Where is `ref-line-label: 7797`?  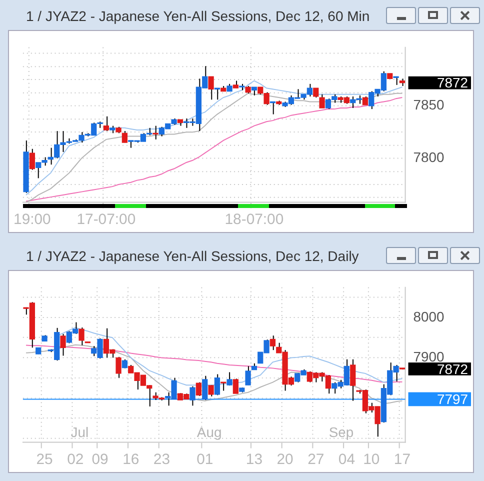 ref-line-label: 7797 is located at coordinates (452, 399).